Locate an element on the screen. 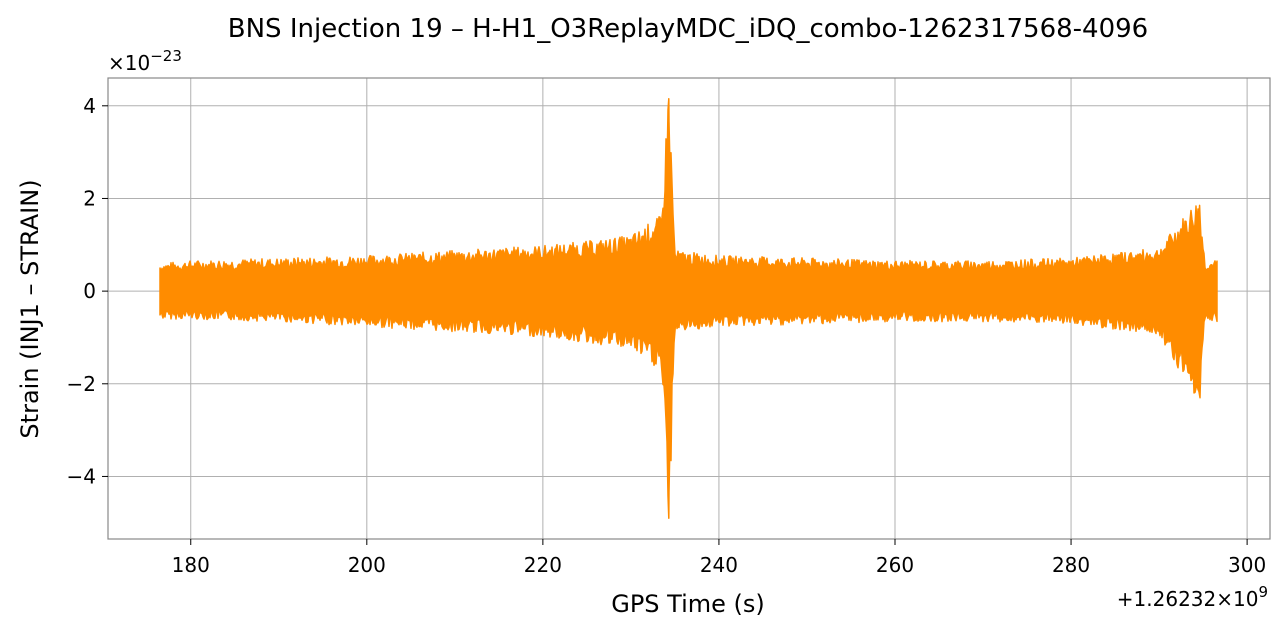  y-scale-exponent: −23 is located at coordinates (166, 56).